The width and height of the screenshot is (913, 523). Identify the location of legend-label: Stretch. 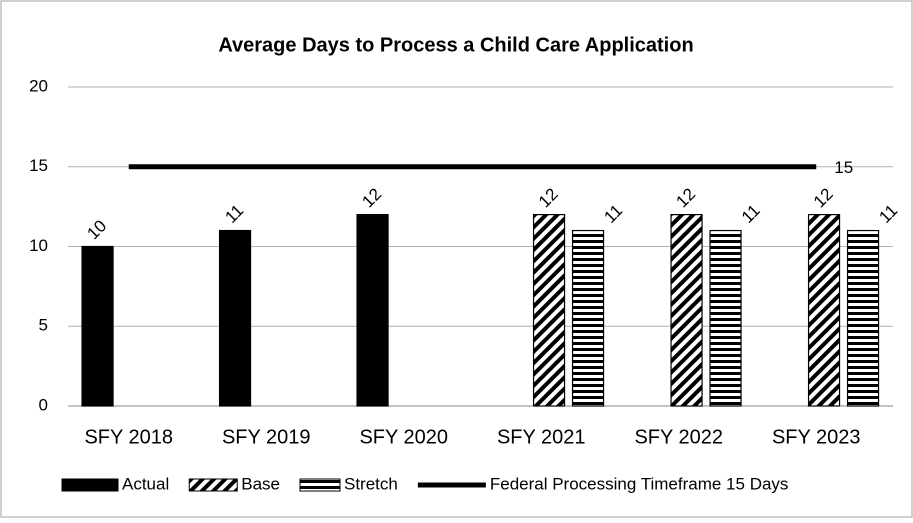
(371, 483).